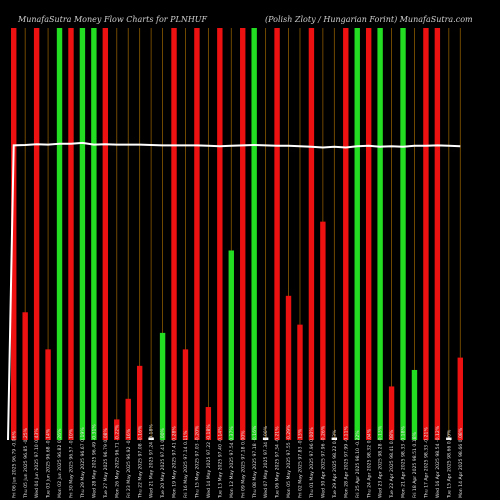 The image size is (500, 500). I want to click on x-tick-label: Tue 03 Jun 2025 96.68 -0.14%, so click(49, 463).